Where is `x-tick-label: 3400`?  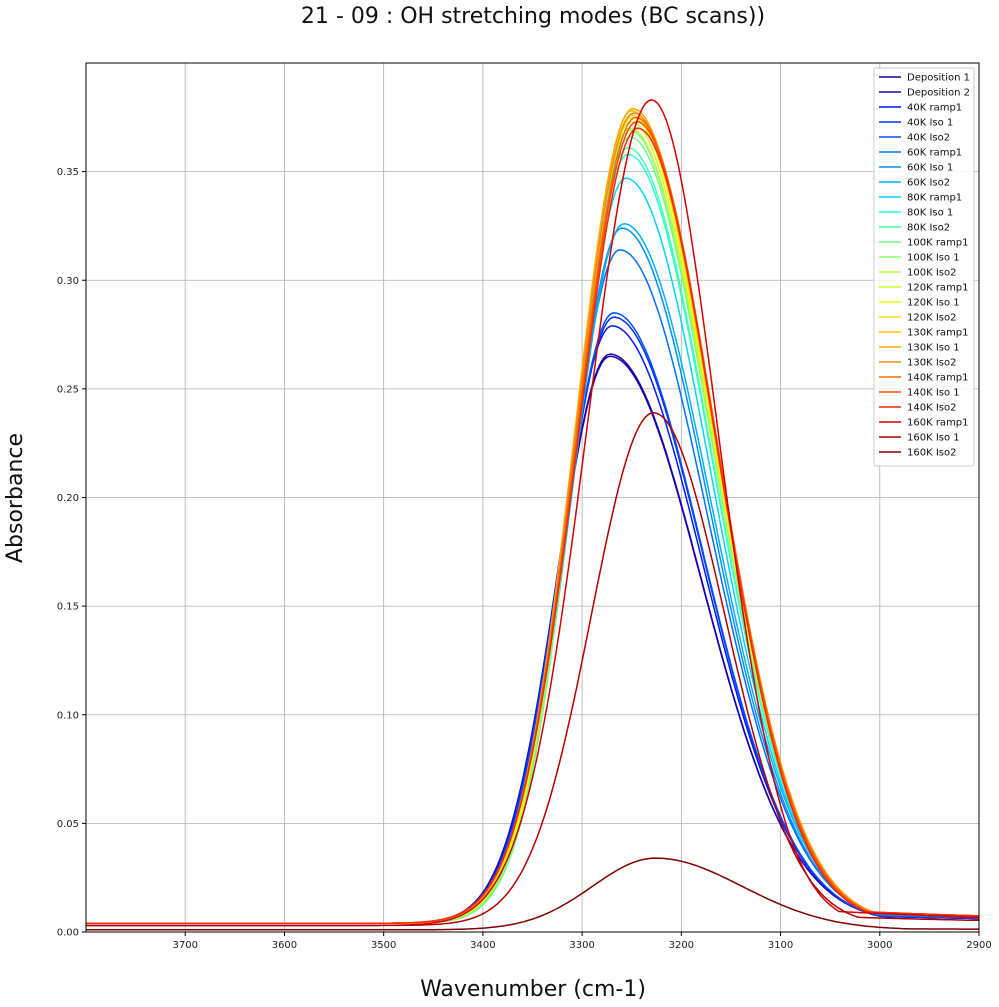 x-tick-label: 3400 is located at coordinates (482, 945).